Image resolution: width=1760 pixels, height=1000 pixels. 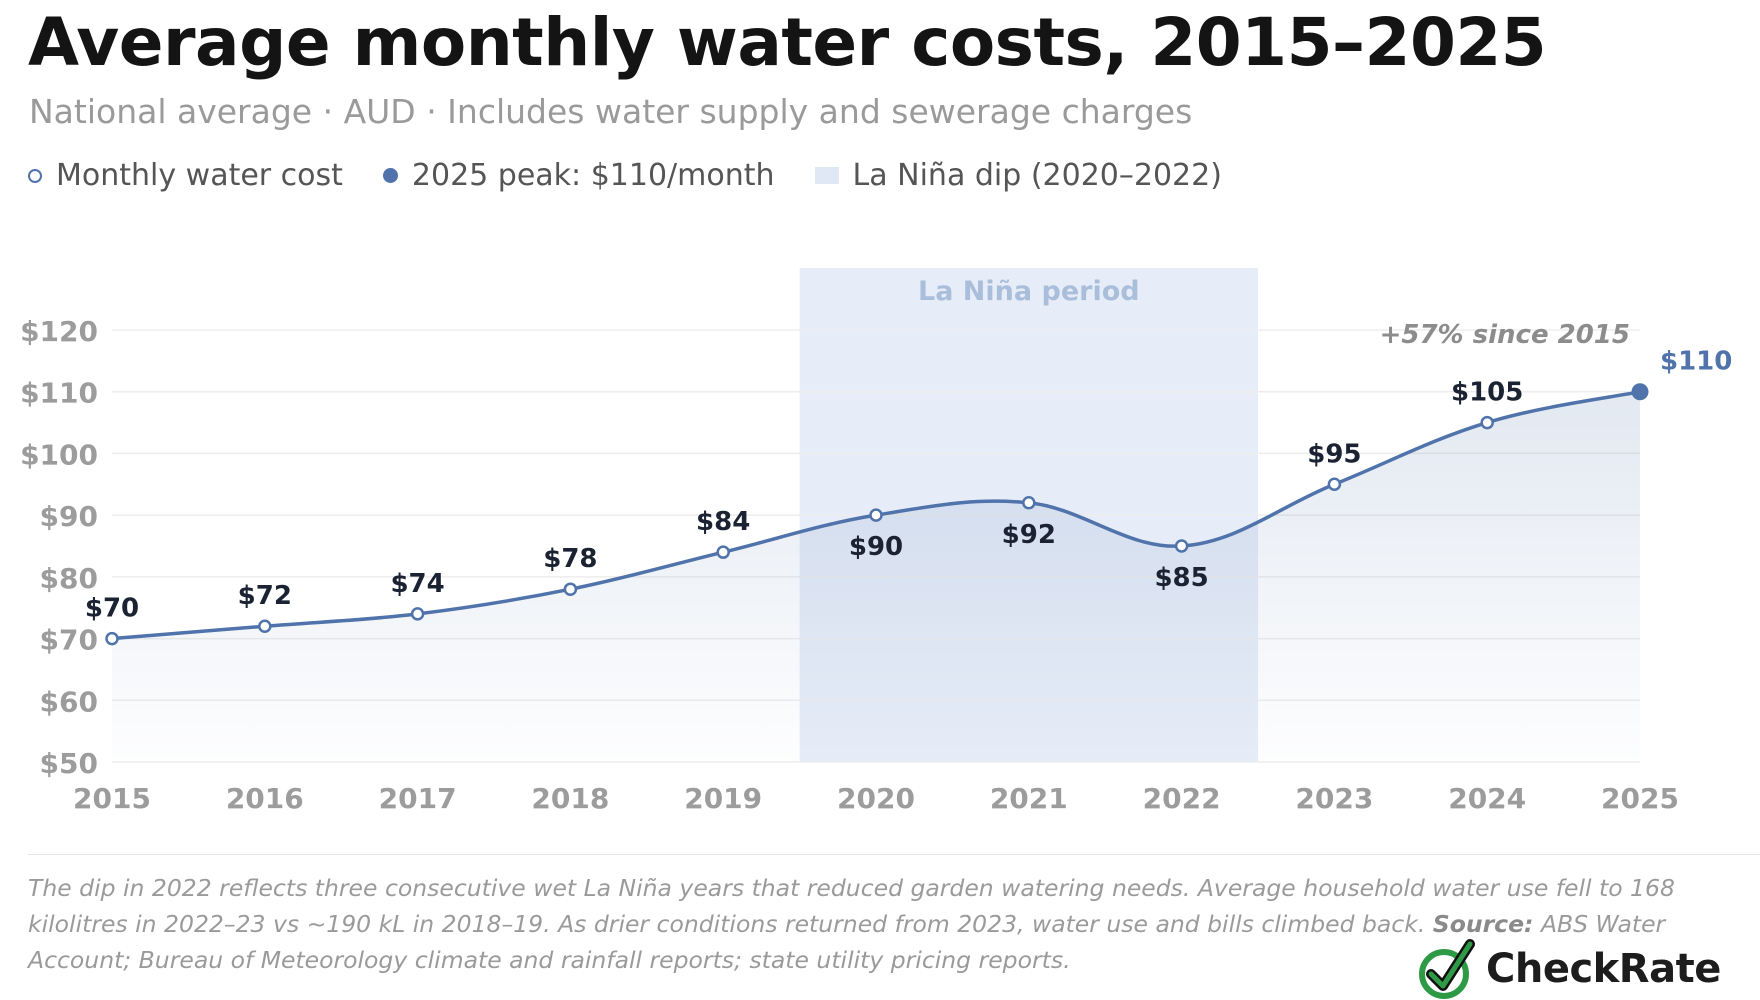 I want to click on hollow-dot-icon, so click(x=35, y=175).